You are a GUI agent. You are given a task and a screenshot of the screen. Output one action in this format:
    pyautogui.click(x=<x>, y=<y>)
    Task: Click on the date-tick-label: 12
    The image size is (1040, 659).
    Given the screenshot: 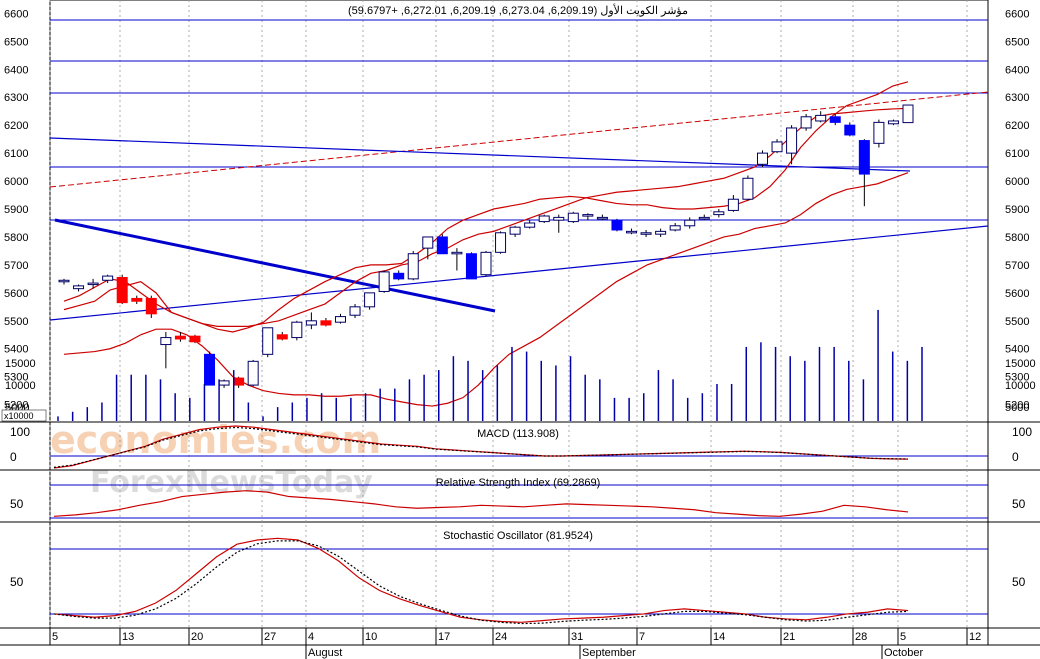 What is the action you would take?
    pyautogui.click(x=975, y=637)
    